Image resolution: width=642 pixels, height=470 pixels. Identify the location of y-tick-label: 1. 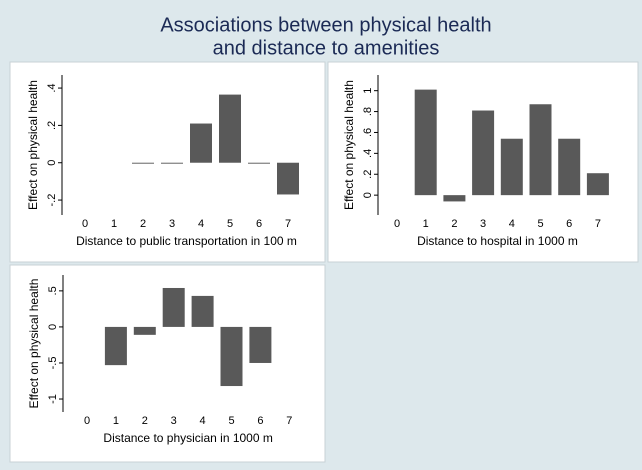
(368, 91).